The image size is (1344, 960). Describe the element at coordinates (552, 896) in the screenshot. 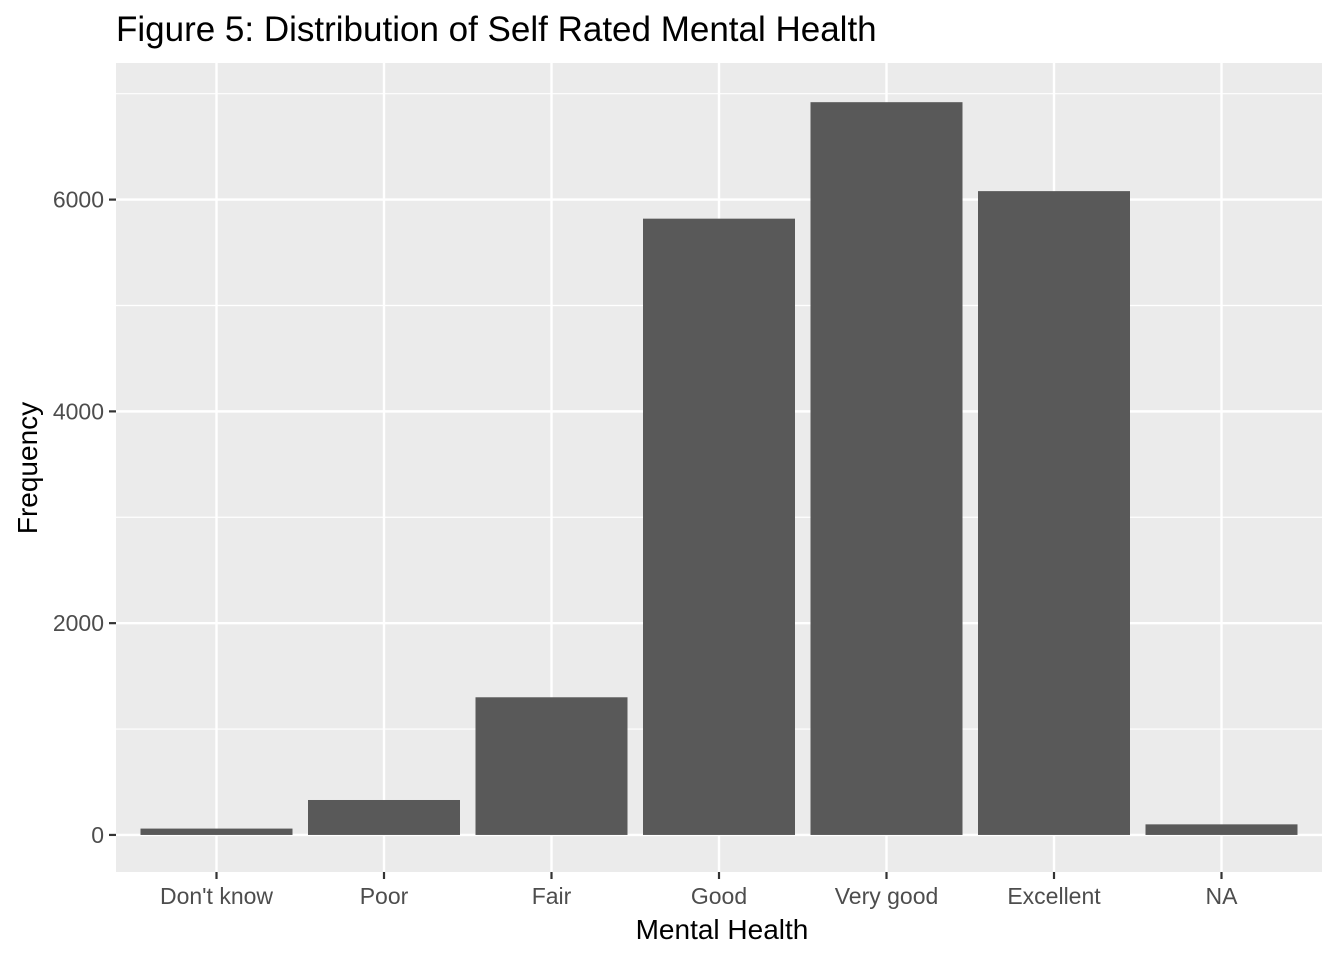

I see `x-tick-label: Fair` at that location.